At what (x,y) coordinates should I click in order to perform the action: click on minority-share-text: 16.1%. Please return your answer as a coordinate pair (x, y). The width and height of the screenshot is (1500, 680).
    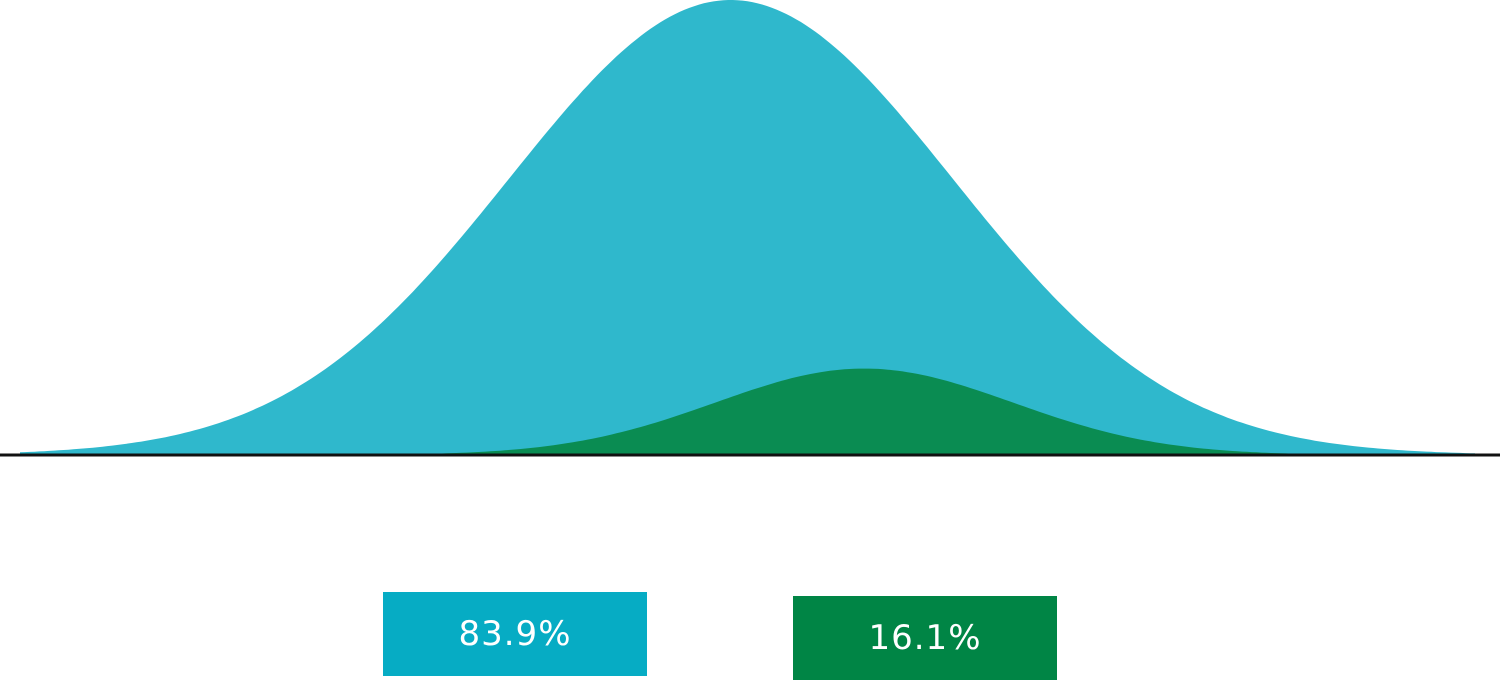
    Looking at the image, I should click on (925, 638).